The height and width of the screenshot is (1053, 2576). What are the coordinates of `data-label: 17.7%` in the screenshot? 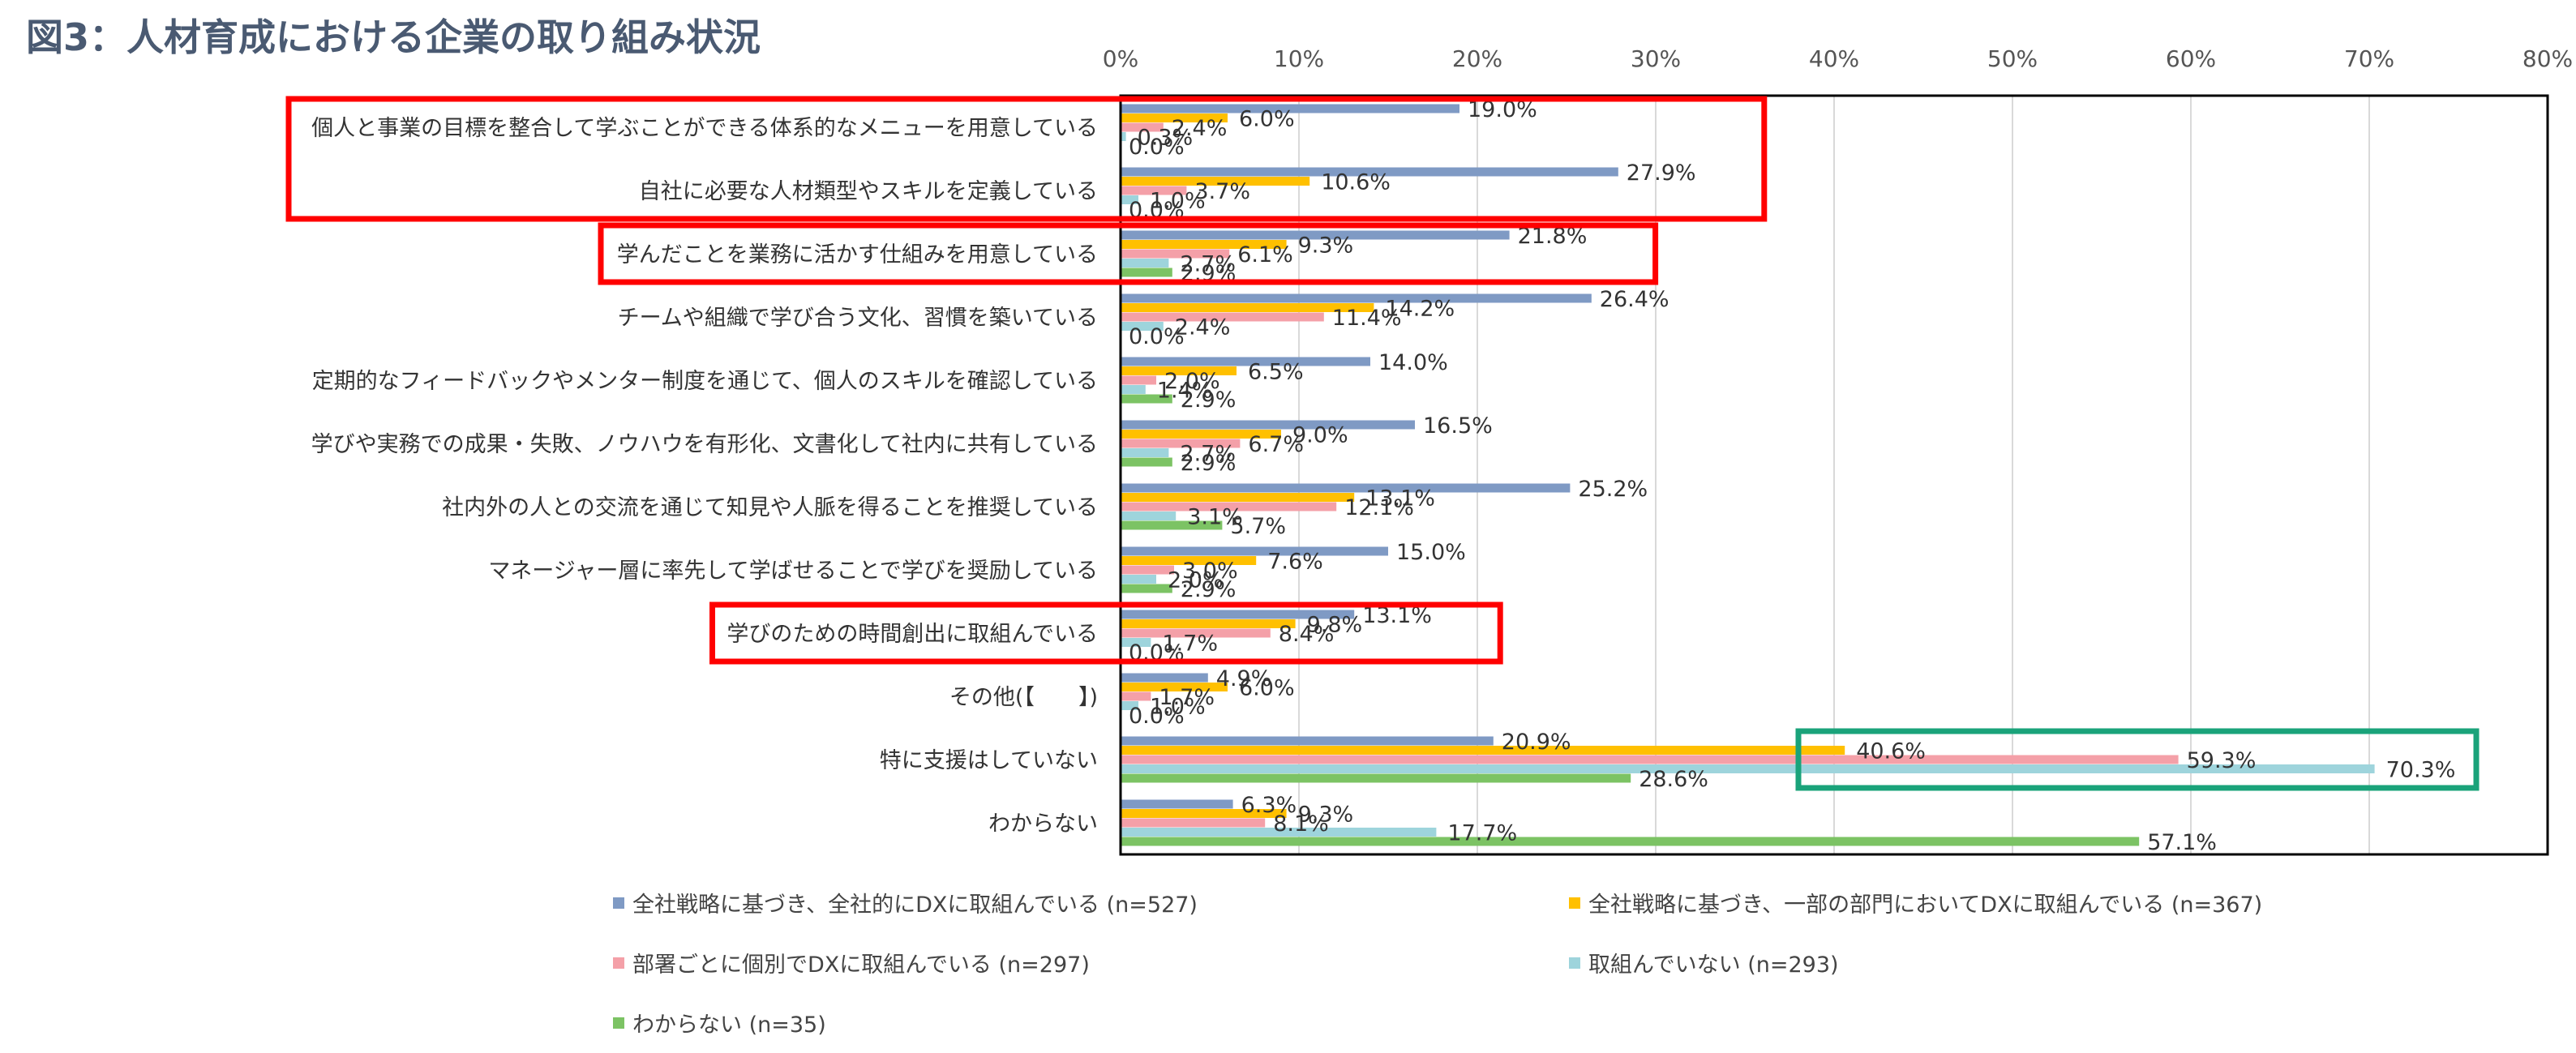 It's located at (1482, 833).